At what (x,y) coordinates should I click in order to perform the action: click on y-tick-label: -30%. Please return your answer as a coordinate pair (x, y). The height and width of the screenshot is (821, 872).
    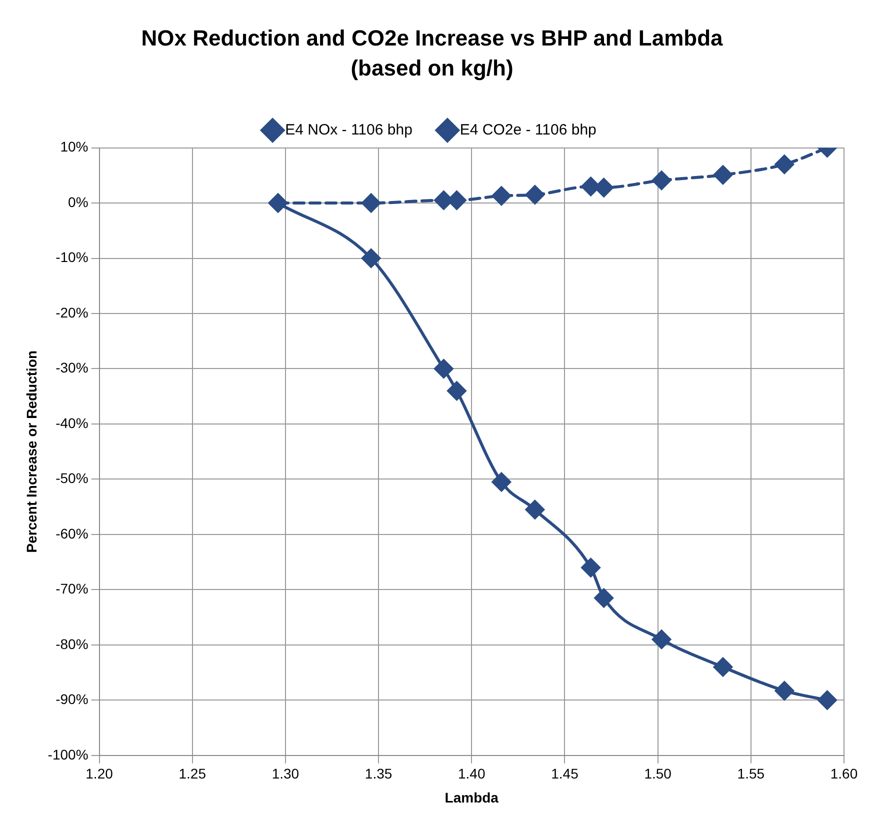
    Looking at the image, I should click on (72, 368).